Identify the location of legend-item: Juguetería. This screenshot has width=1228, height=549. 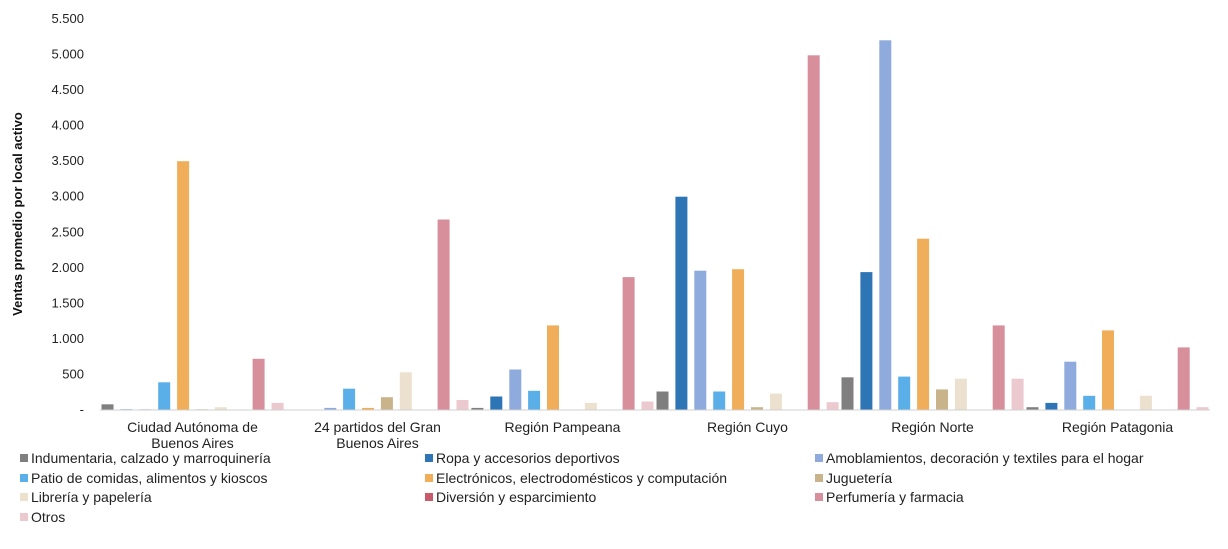
(853, 478).